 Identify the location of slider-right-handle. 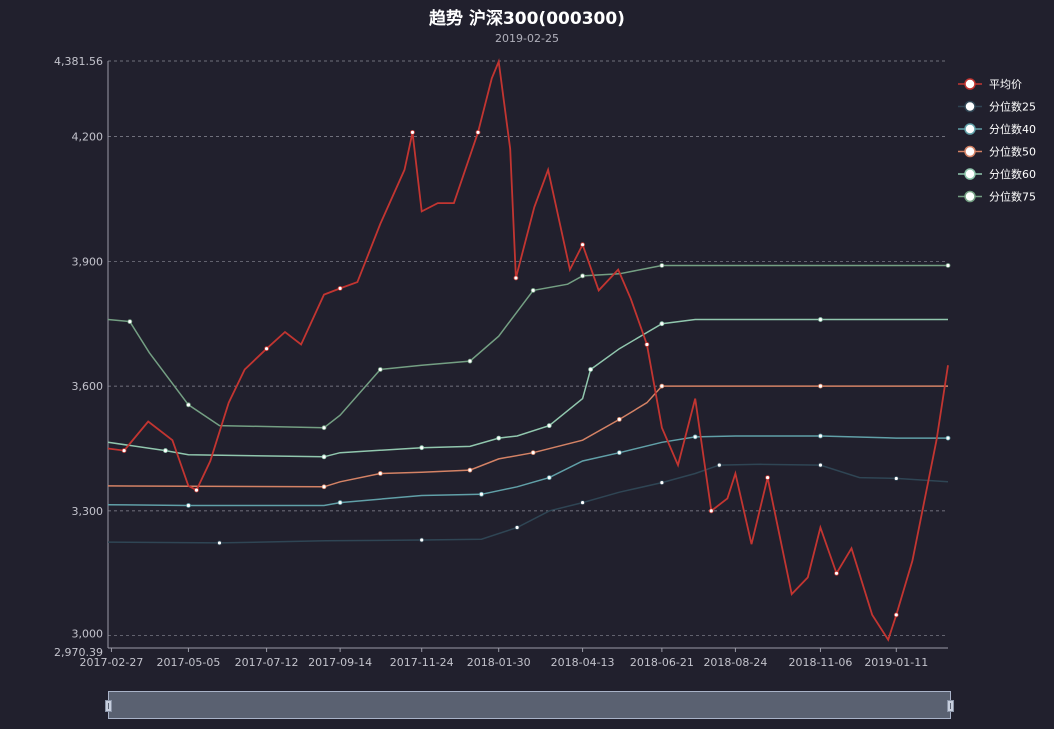
(950, 706).